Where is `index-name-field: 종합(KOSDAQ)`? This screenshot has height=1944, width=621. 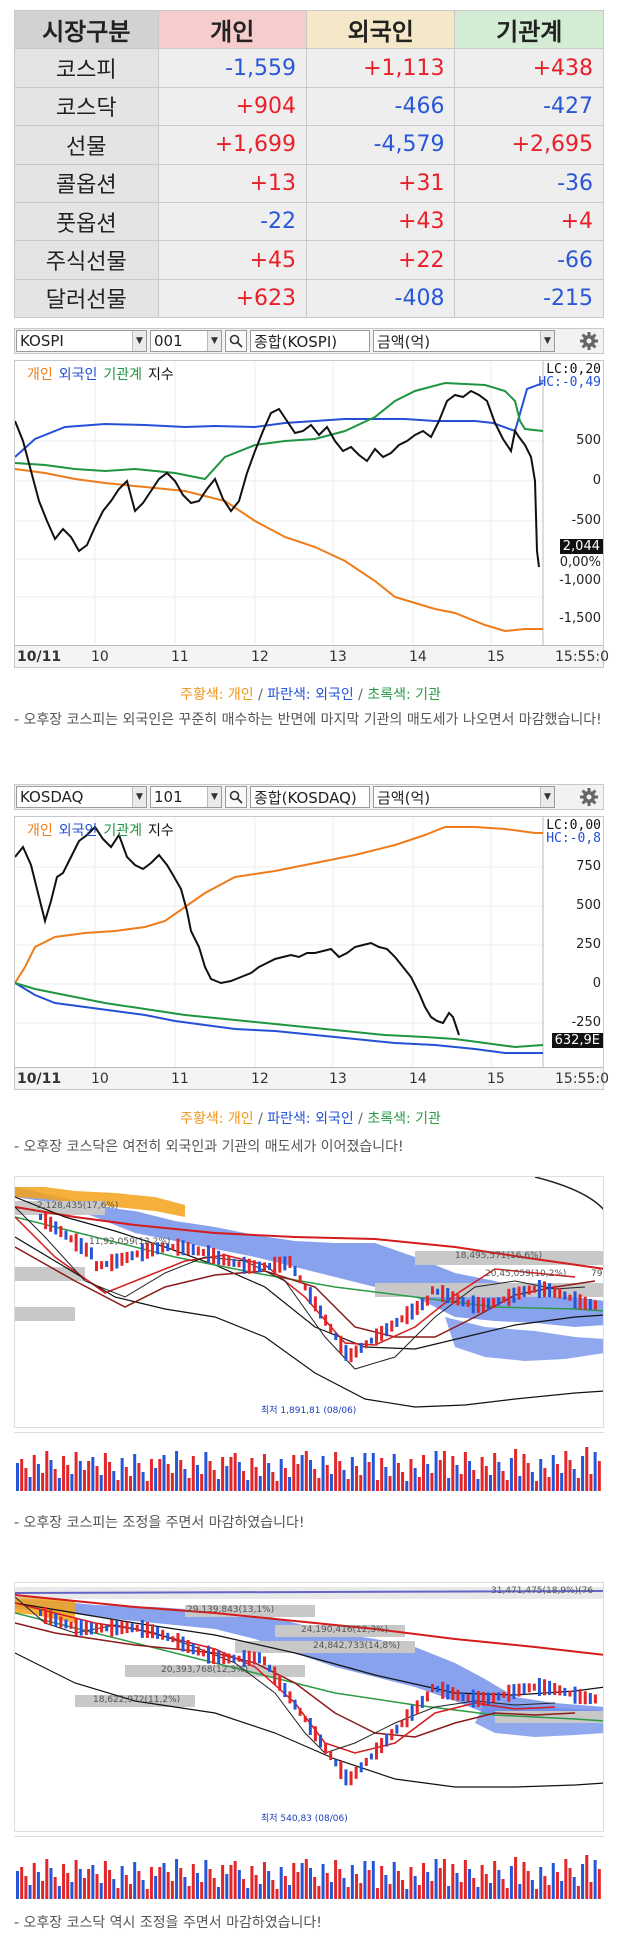
index-name-field: 종합(KOSDAQ) is located at coordinates (310, 797).